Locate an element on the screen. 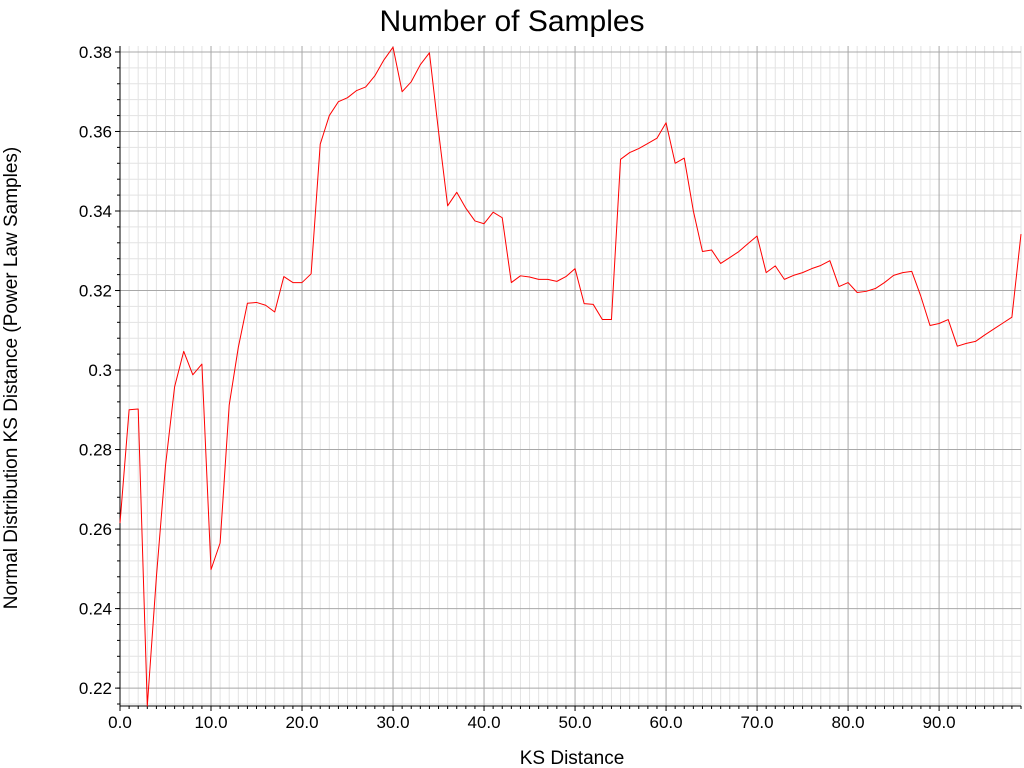 The image size is (1024, 768). x-tick-label: 50.0 is located at coordinates (575, 722).